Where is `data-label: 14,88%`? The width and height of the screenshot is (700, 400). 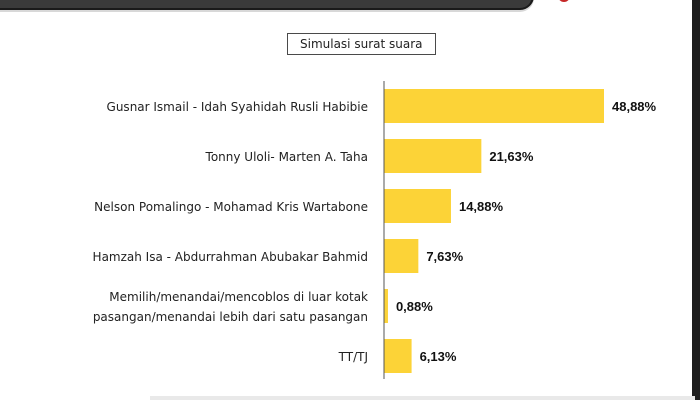
data-label: 14,88% is located at coordinates (481, 206).